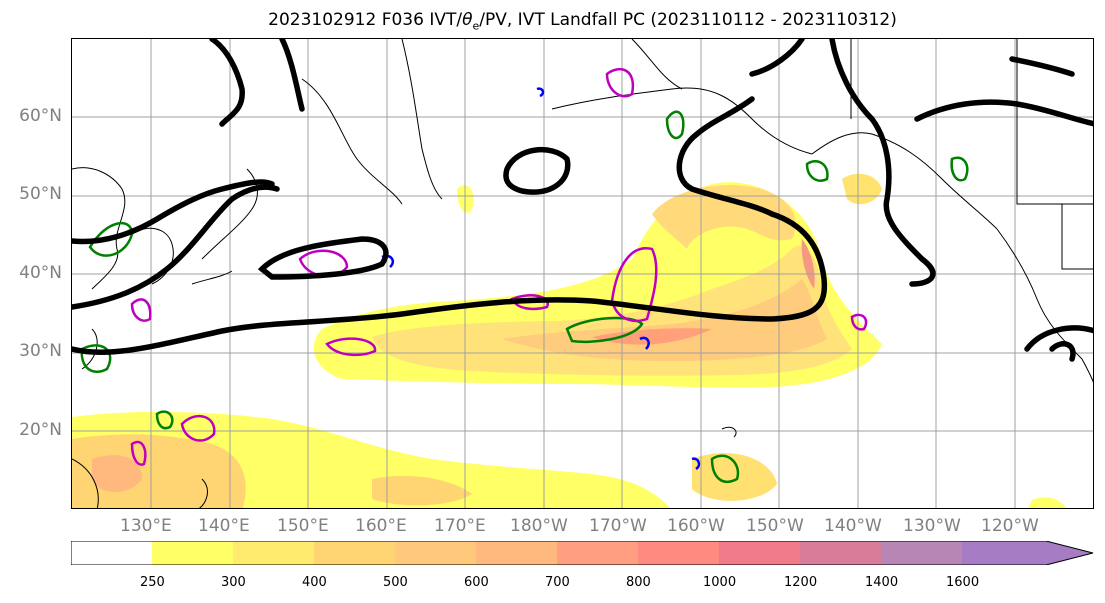 The width and height of the screenshot is (1105, 603). What do you see at coordinates (40, 351) in the screenshot?
I see `lat-label-30n: 30°N` at bounding box center [40, 351].